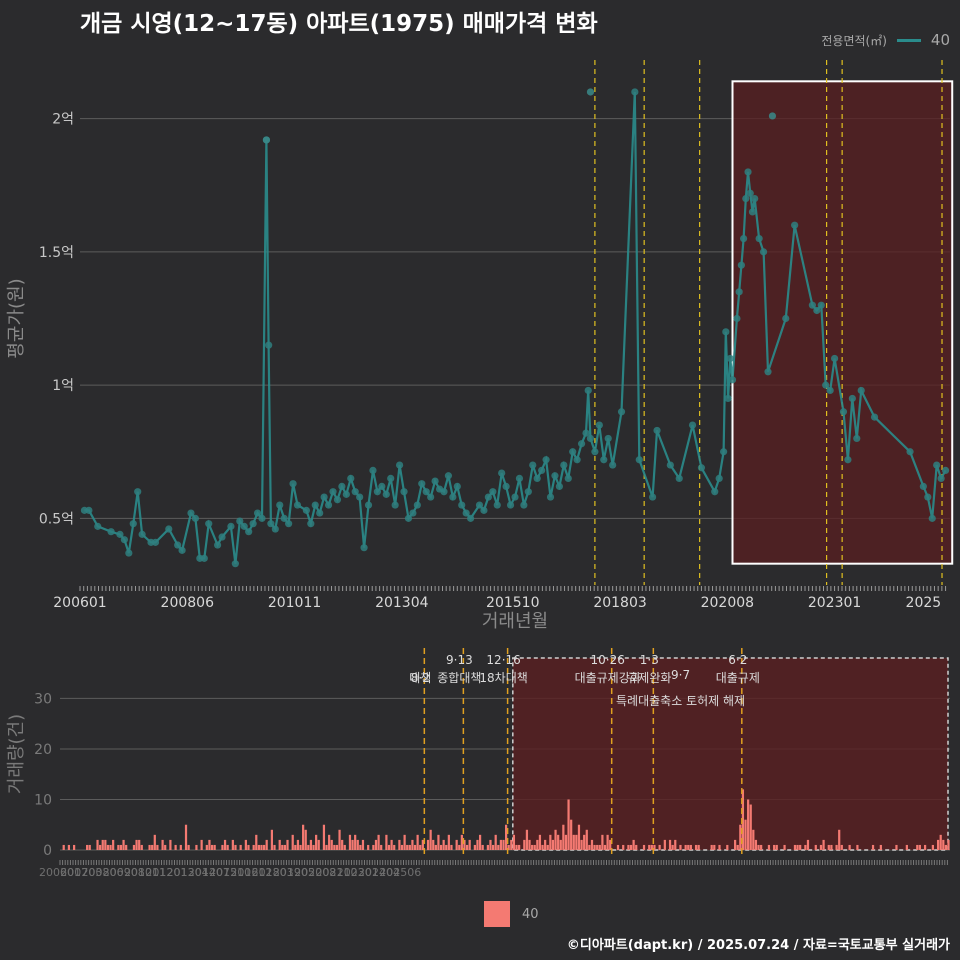  I want to click on policy-annotation: 9·13 종합대책, so click(459, 669).